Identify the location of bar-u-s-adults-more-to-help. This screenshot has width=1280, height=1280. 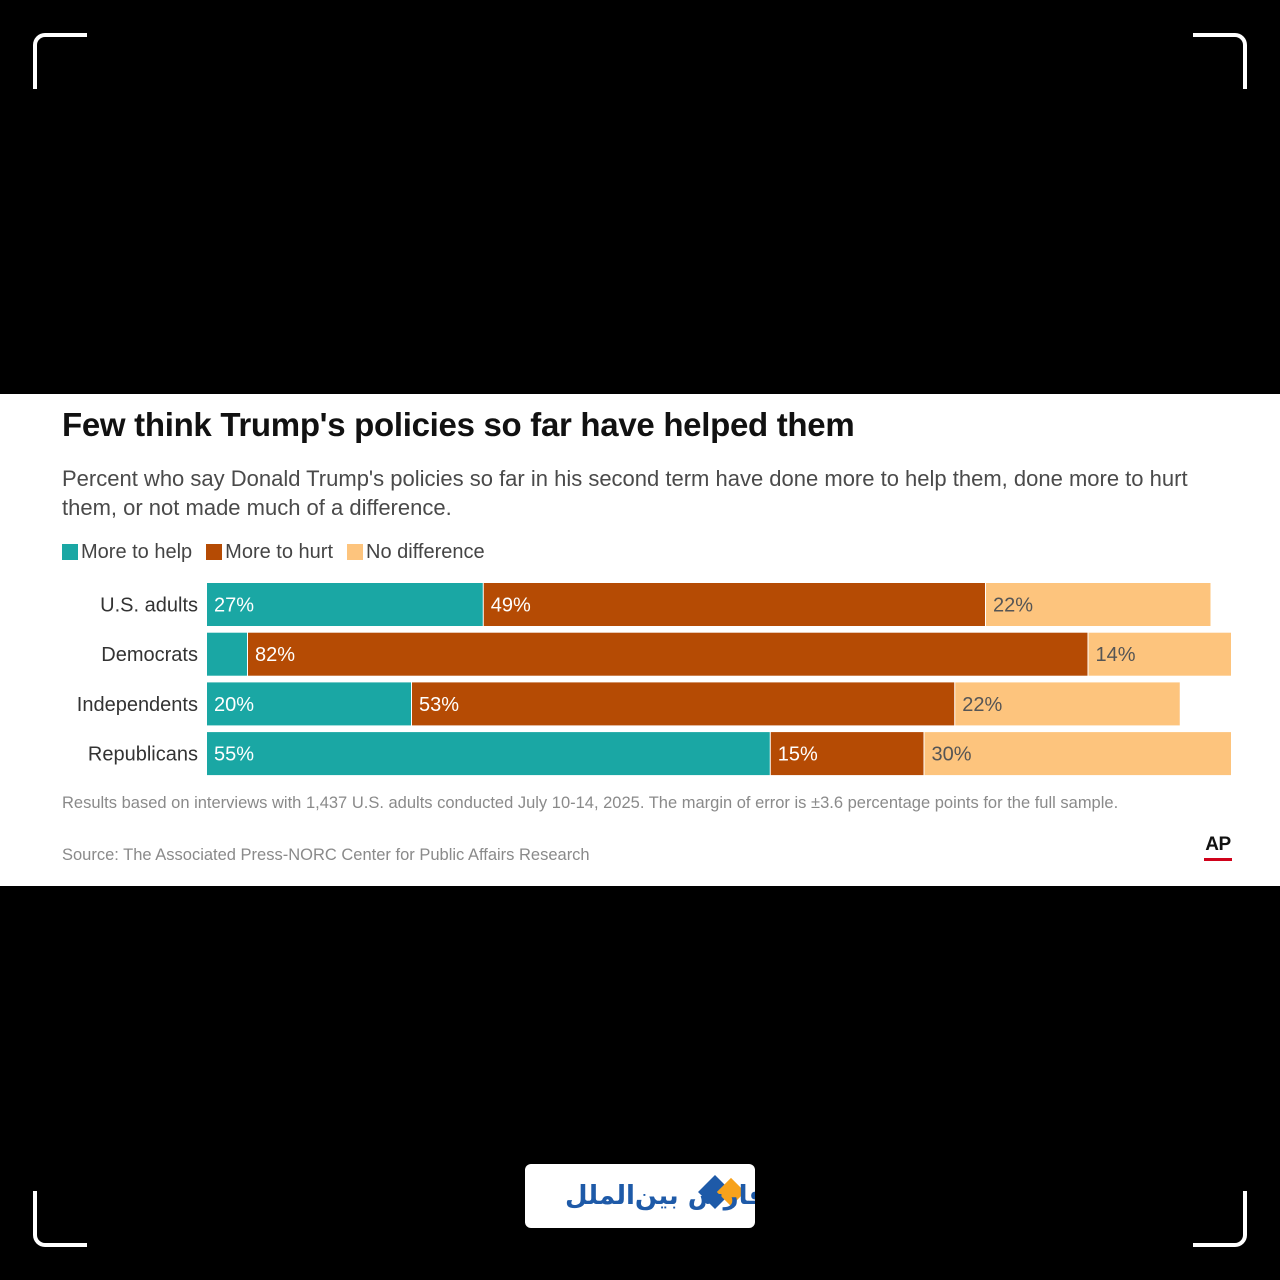
(345, 604).